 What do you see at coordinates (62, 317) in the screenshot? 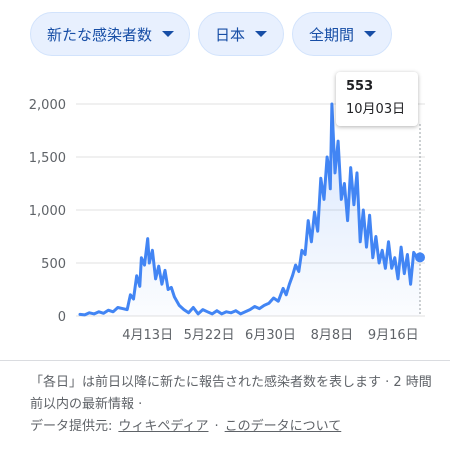
I see `y-tick-label: 0` at bounding box center [62, 317].